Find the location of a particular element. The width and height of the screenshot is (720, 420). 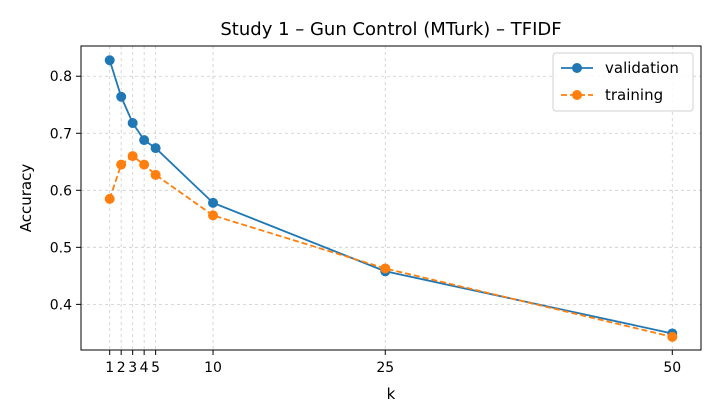

x-axis-title: k is located at coordinates (391, 394).